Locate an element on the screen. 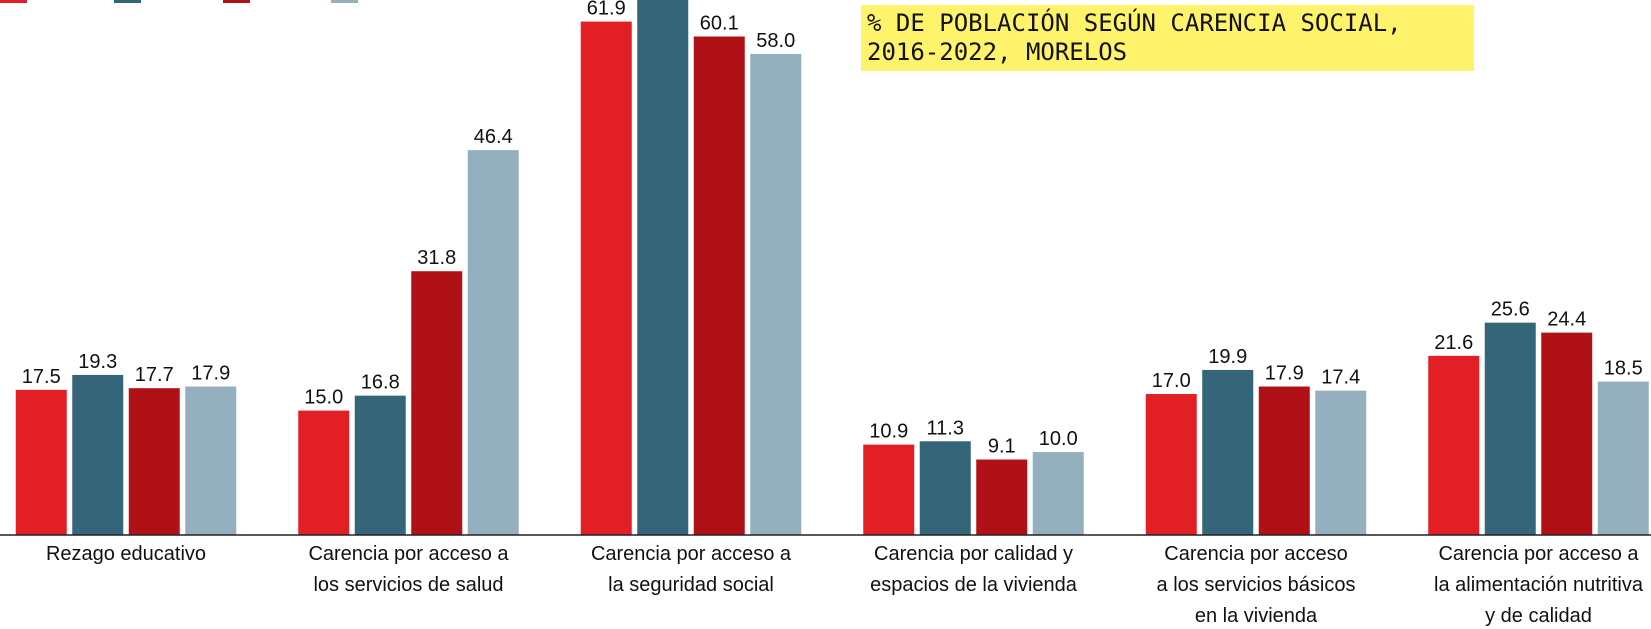 The width and height of the screenshot is (1651, 629). data-label: 17.0 is located at coordinates (1171, 381).